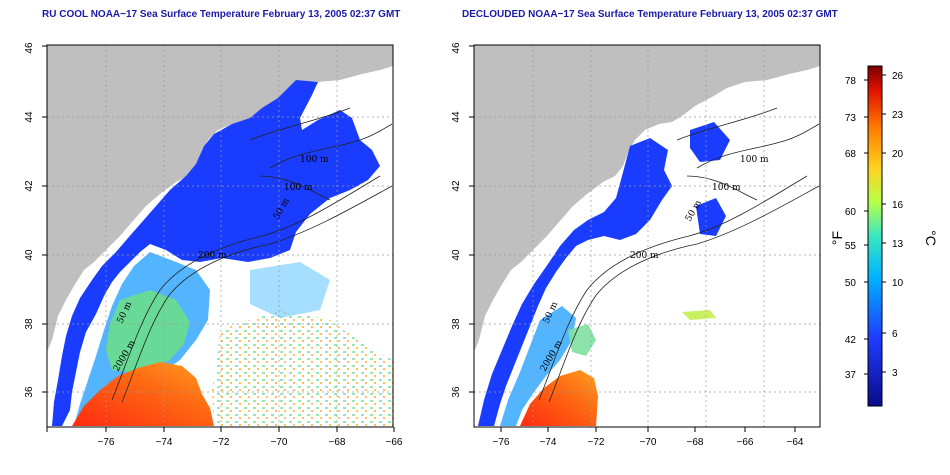 This screenshot has height=475, width=950. What do you see at coordinates (501, 442) in the screenshot?
I see `right-lon-tick-76: −76` at bounding box center [501, 442].